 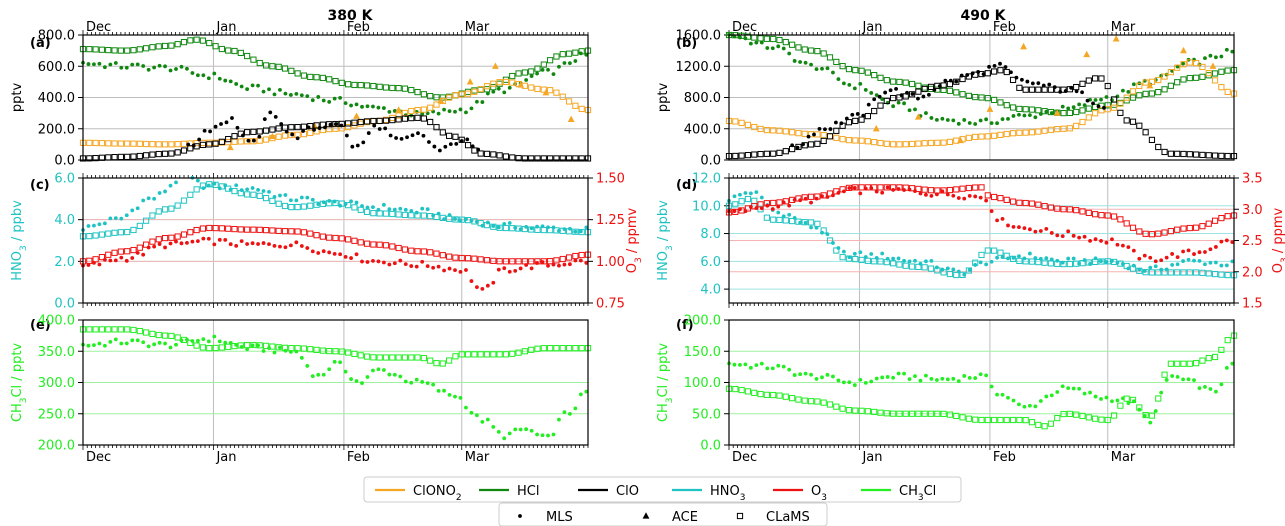 I want to click on legend-marker-CLaMS, so click(x=740, y=516).